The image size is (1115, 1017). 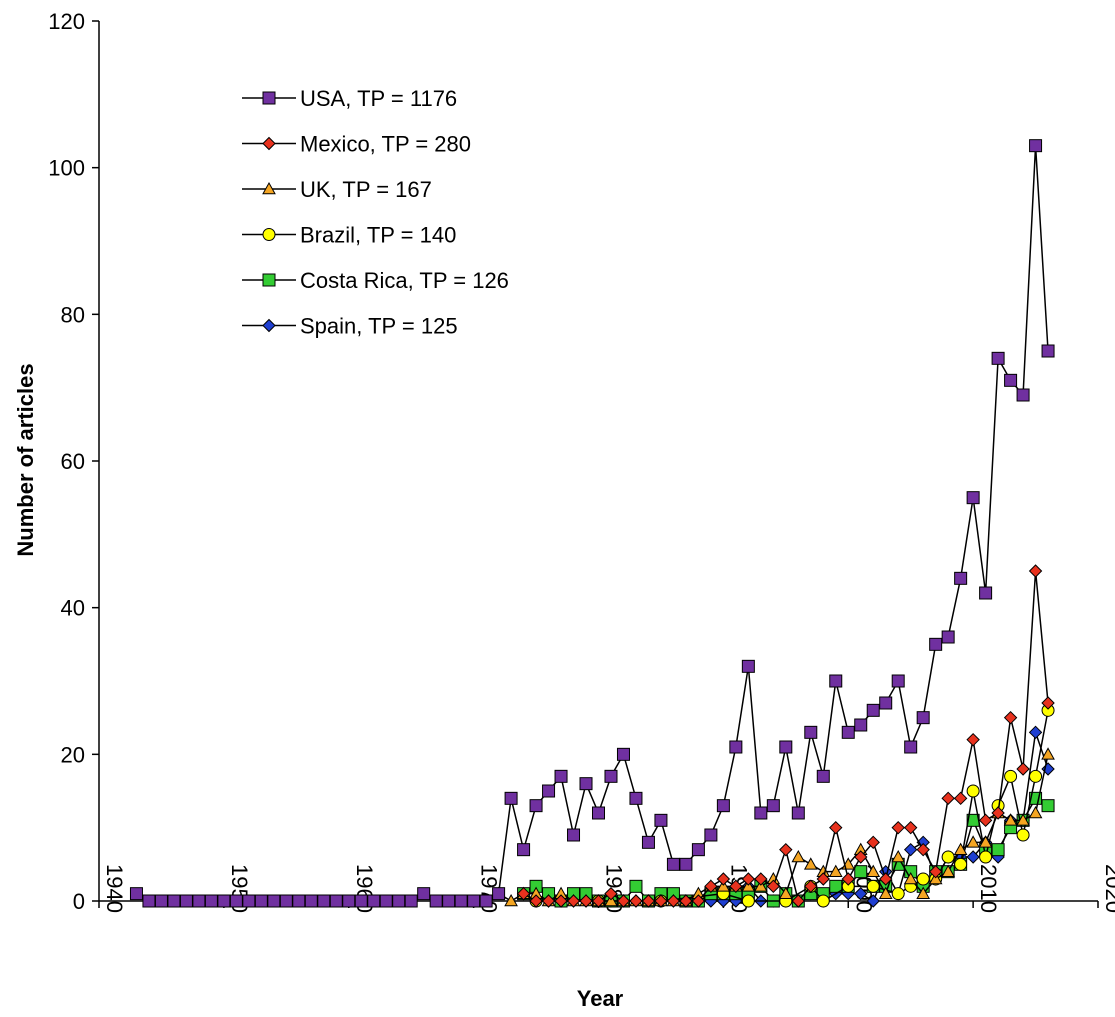 I want to click on y-tick-label: 80, so click(x=73, y=314).